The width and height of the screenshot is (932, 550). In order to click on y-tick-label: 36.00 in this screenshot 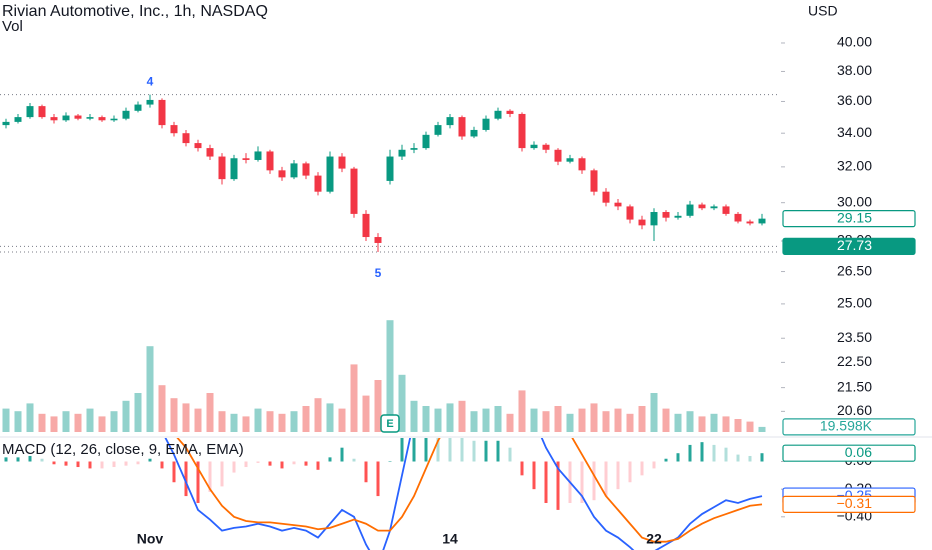, I will do `click(854, 100)`.